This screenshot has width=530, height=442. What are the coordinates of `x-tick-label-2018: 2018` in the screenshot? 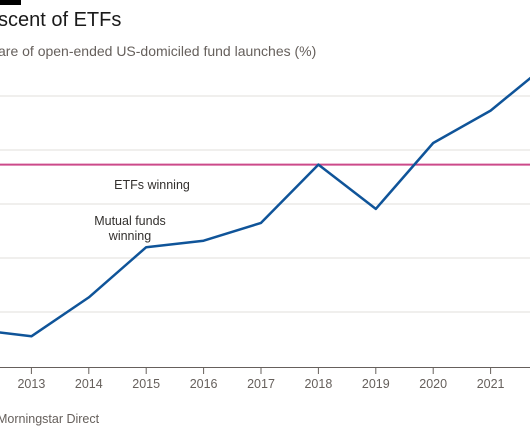 It's located at (318, 384).